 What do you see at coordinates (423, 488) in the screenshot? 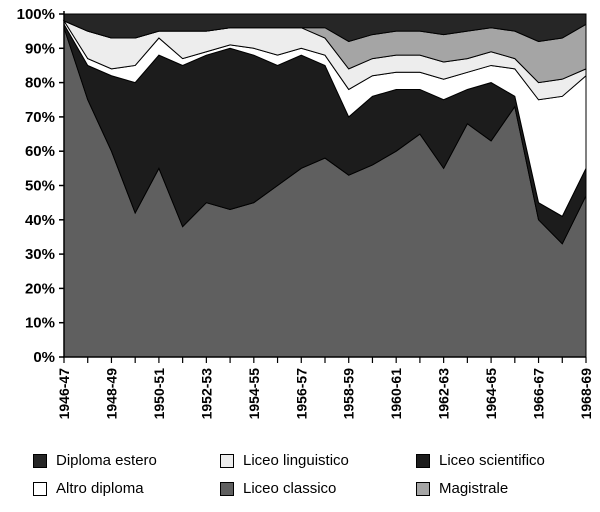
I see `legend-swatch-magistrale` at bounding box center [423, 488].